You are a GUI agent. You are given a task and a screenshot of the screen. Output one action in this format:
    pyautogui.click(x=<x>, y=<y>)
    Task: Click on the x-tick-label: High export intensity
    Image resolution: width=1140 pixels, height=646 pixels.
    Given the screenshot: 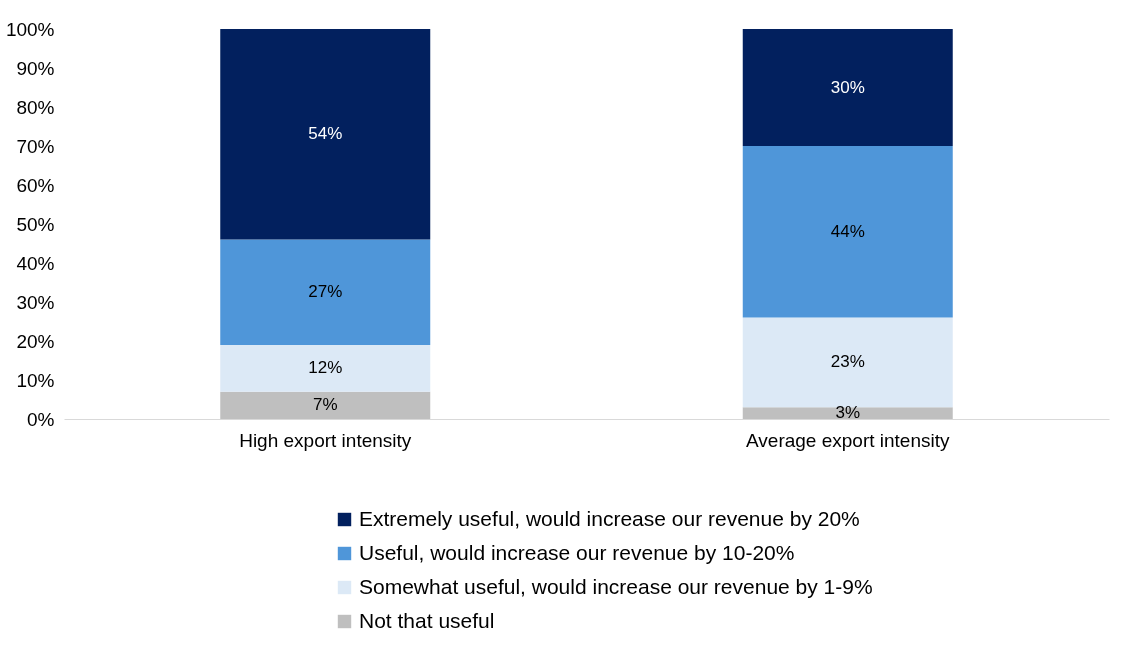 What is the action you would take?
    pyautogui.click(x=325, y=440)
    